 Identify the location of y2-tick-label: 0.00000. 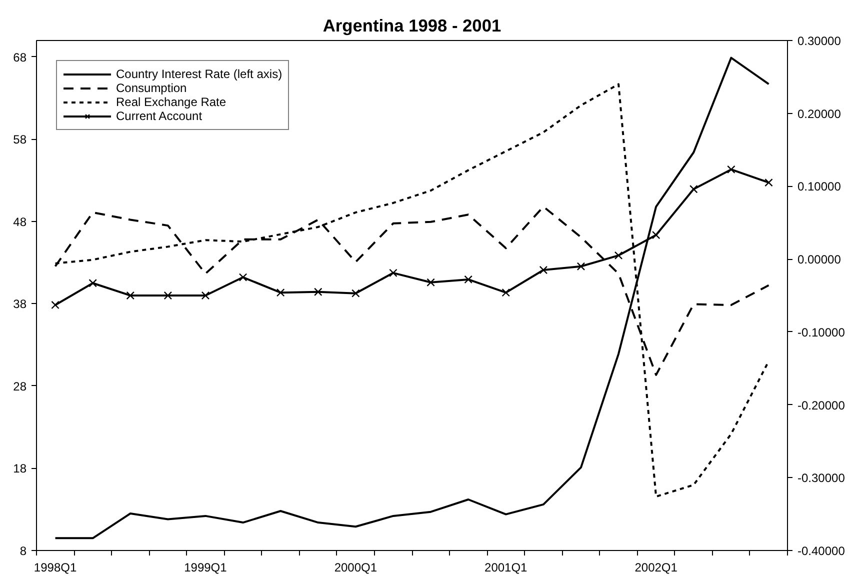
(820, 259).